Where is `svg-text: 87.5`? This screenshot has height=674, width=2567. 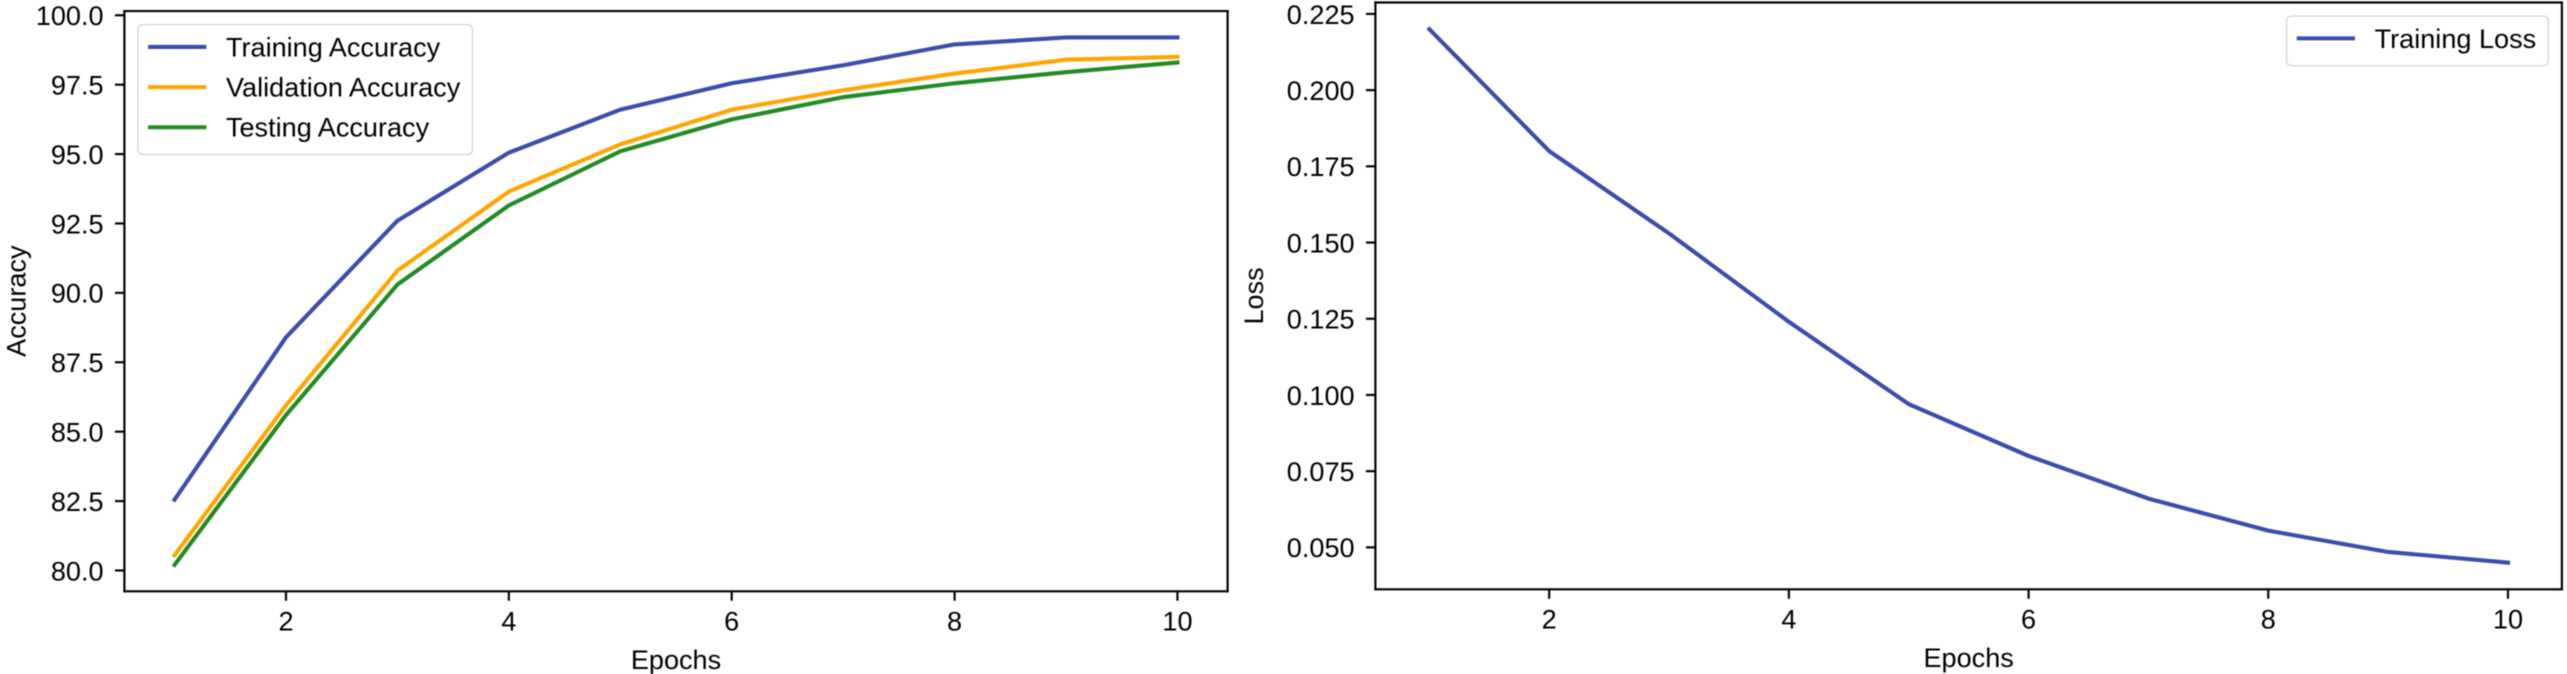
svg-text: 87.5 is located at coordinates (77, 362).